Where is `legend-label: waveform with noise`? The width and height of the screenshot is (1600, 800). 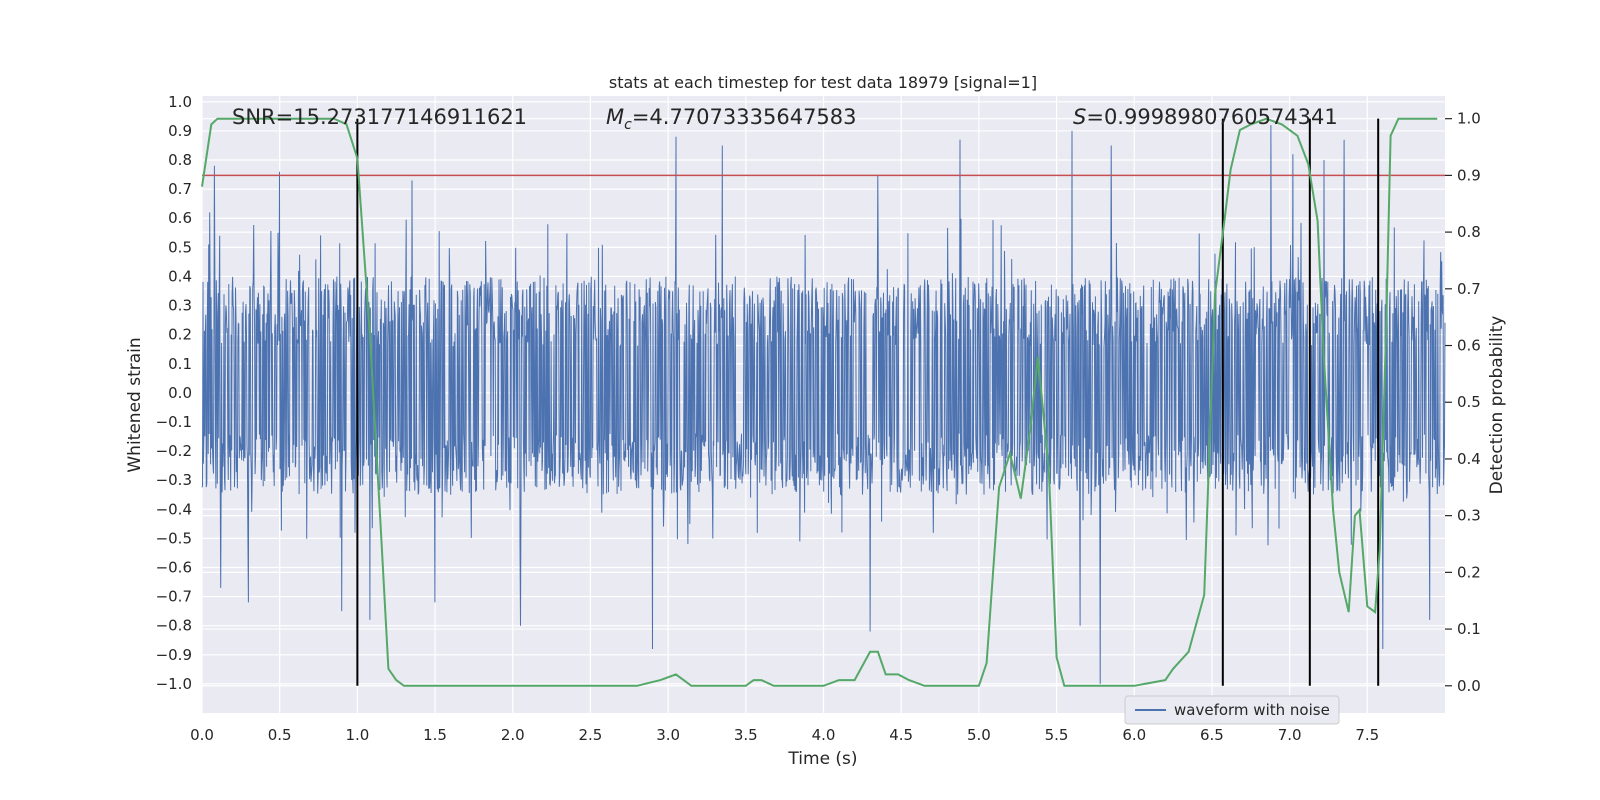 legend-label: waveform with noise is located at coordinates (1252, 710).